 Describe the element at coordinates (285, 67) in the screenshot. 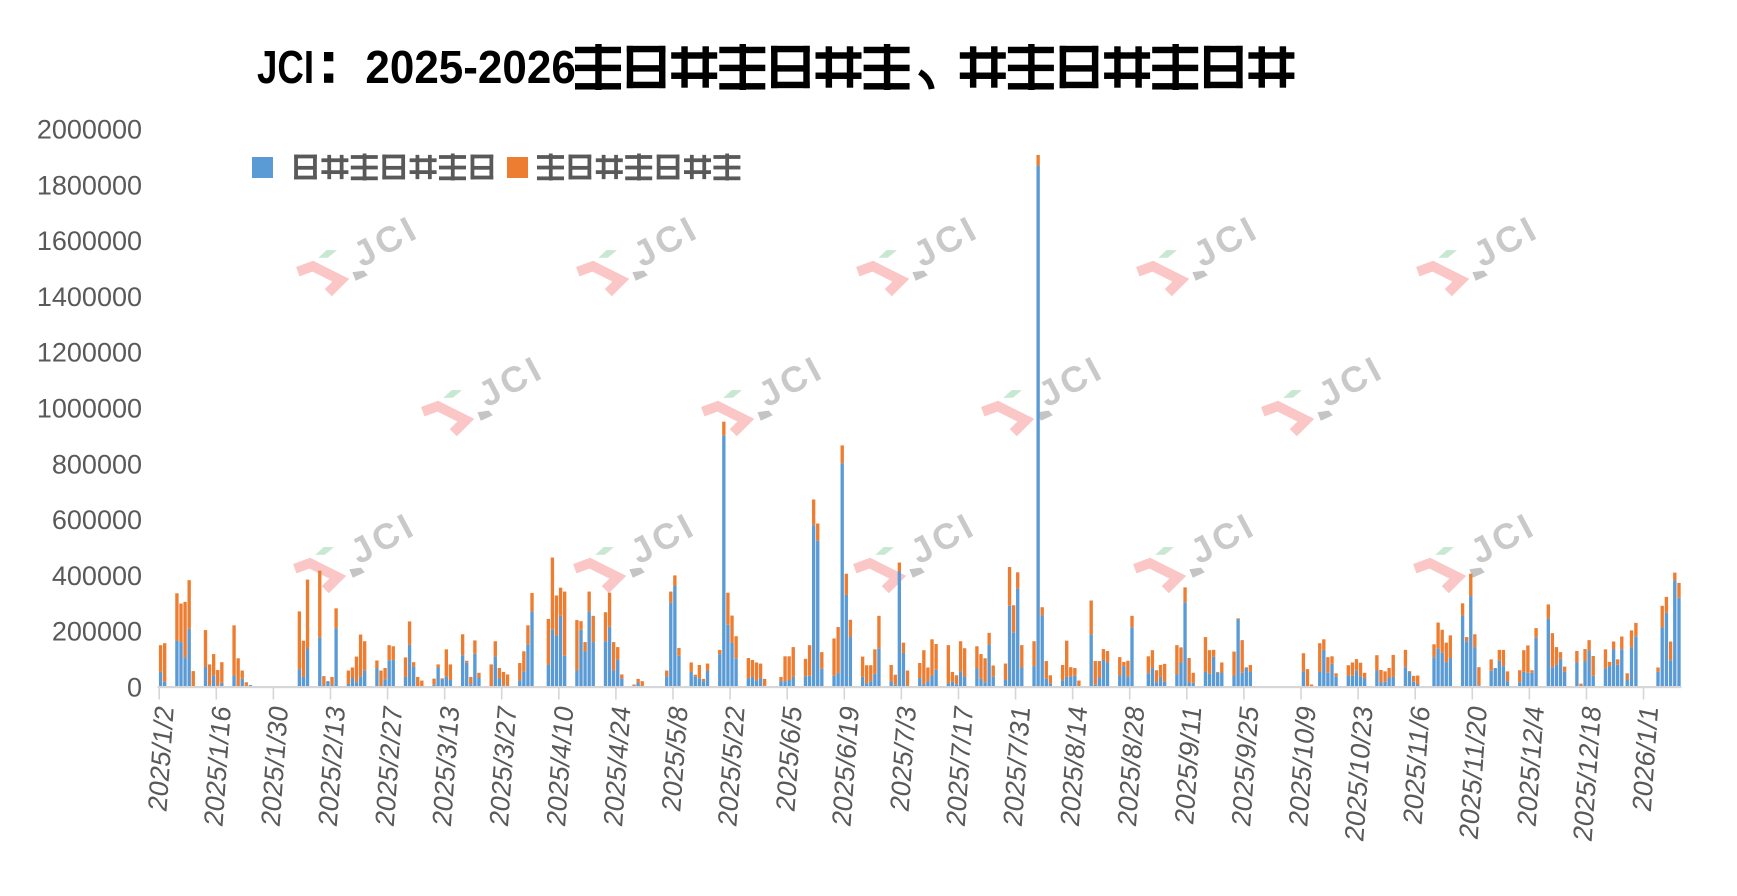

I see `svg-text: JCI` at that location.